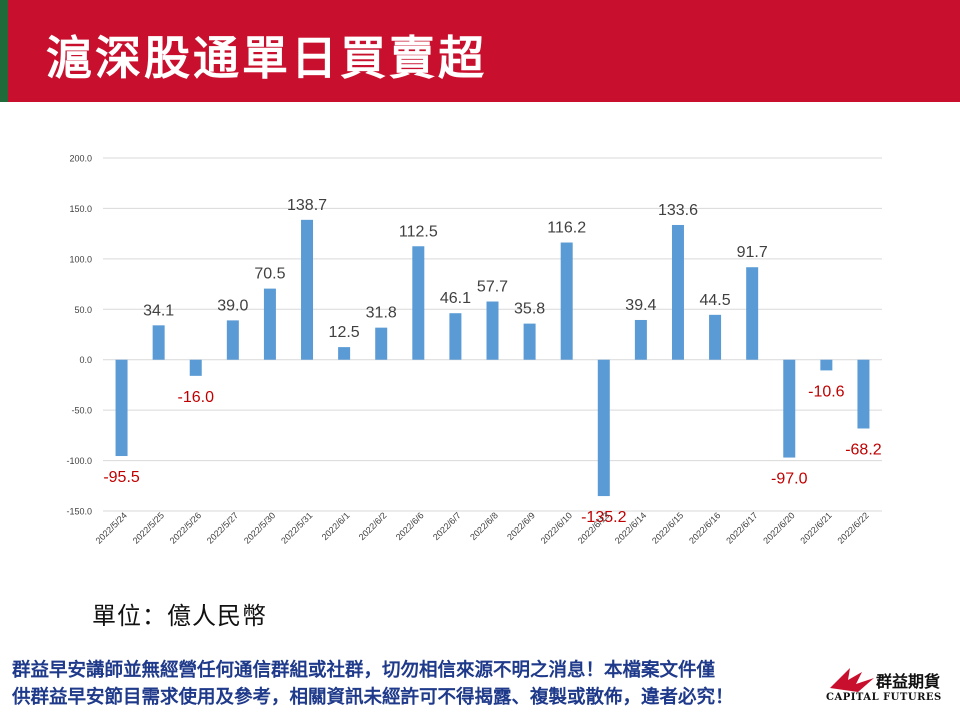 Image resolution: width=960 pixels, height=720 pixels. What do you see at coordinates (410, 526) in the screenshot?
I see `x-tick-label: 2022/6/6` at bounding box center [410, 526].